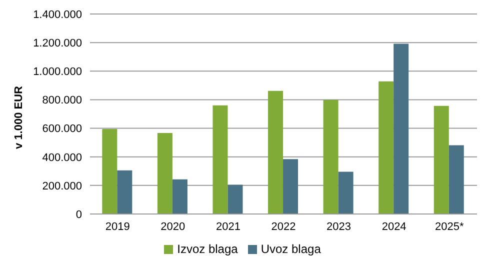 This screenshot has height=264, width=493. Describe the element at coordinates (173, 226) in the screenshot. I see `x-tick-label: 2020` at that location.